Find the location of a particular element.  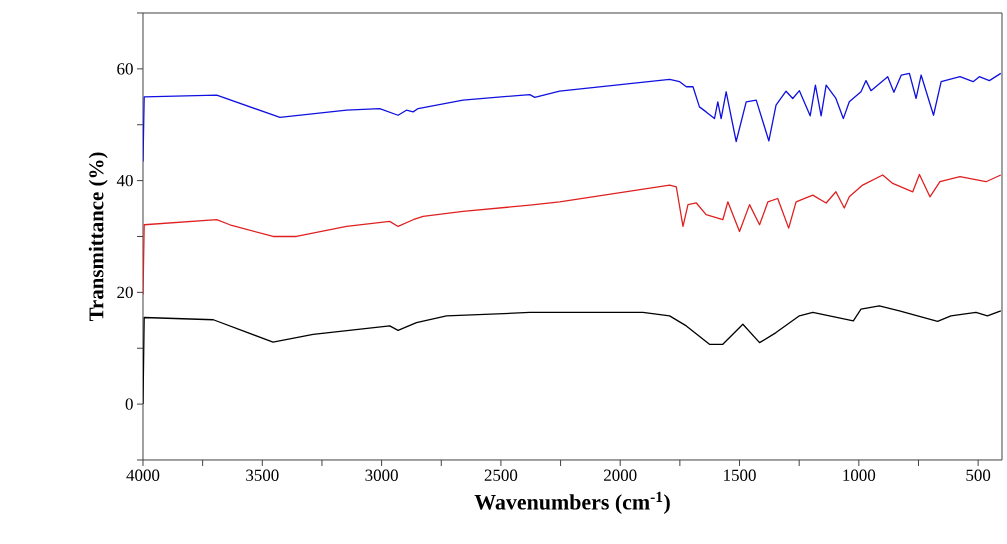

y-tick-label: 60 is located at coordinates (125, 69).